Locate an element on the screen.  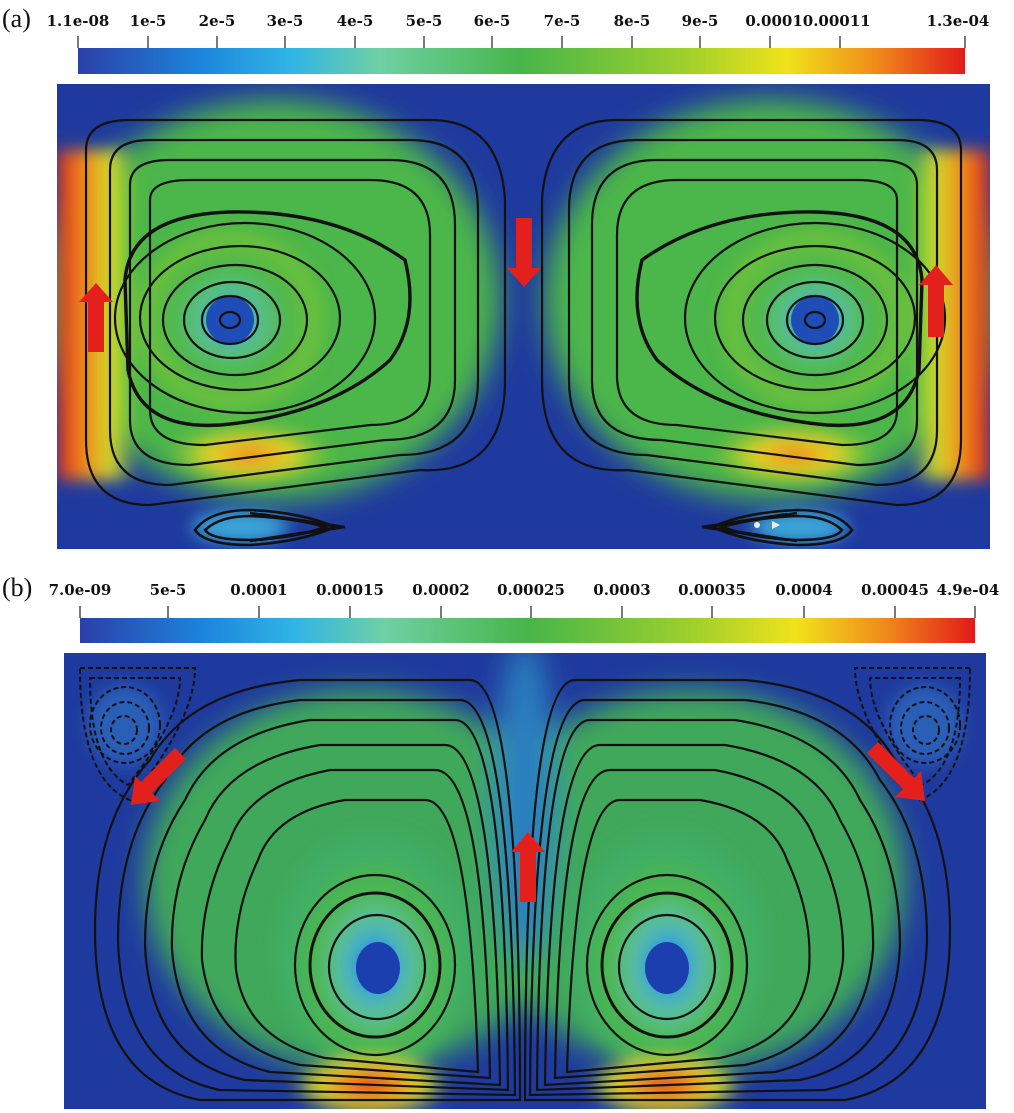
colorbar-b-tick-label: 0.0001 is located at coordinates (259, 590).